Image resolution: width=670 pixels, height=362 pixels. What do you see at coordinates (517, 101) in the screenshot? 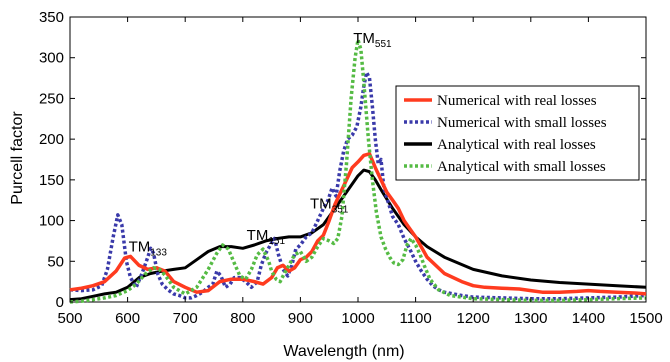
I see `legend-label-0: Numerical with real losses` at bounding box center [517, 101].